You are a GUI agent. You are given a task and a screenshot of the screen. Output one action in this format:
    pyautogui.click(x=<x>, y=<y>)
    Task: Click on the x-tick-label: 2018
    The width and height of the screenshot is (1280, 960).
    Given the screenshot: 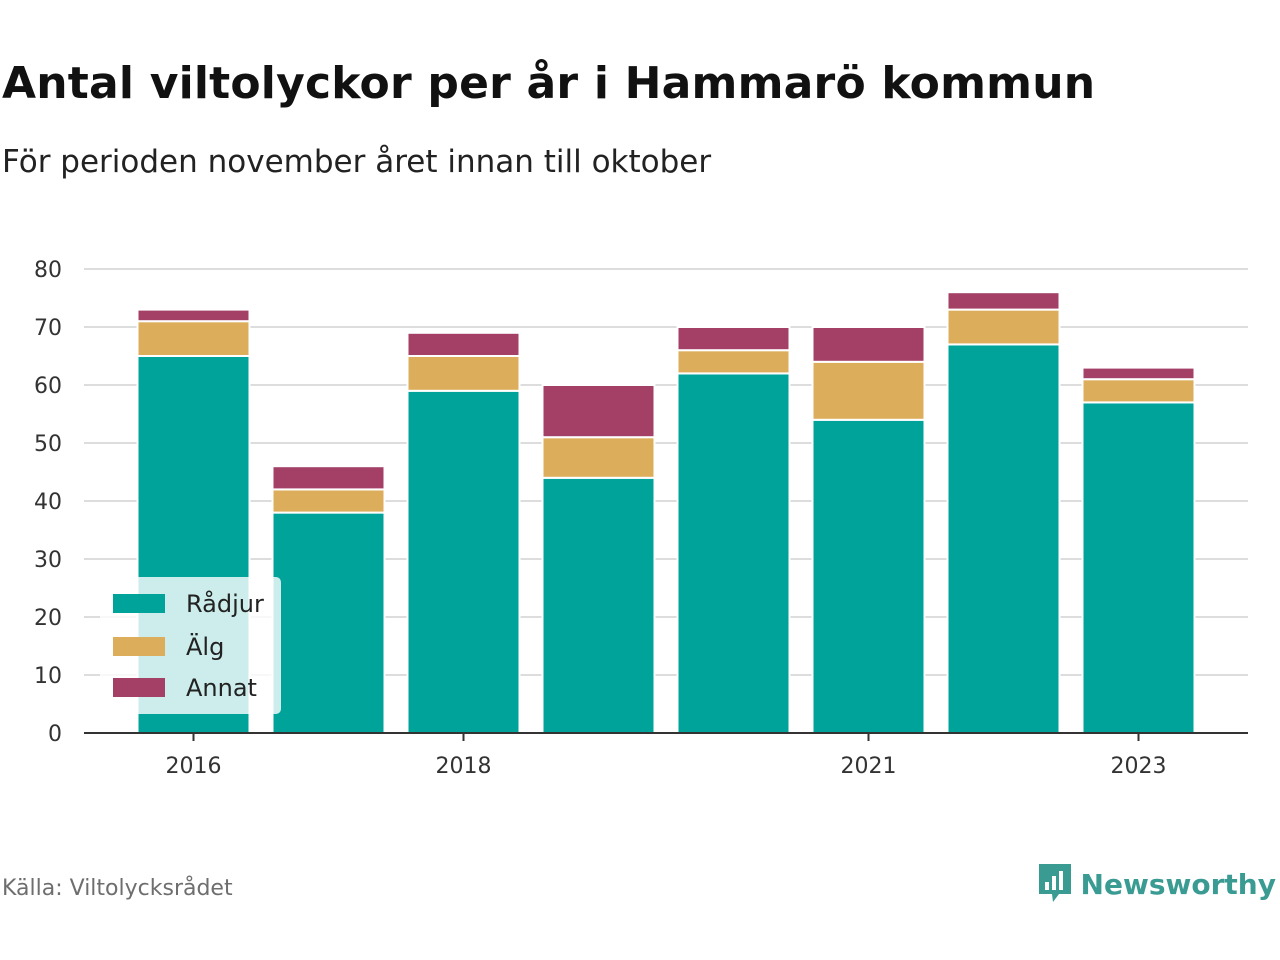 What is the action you would take?
    pyautogui.click(x=464, y=766)
    